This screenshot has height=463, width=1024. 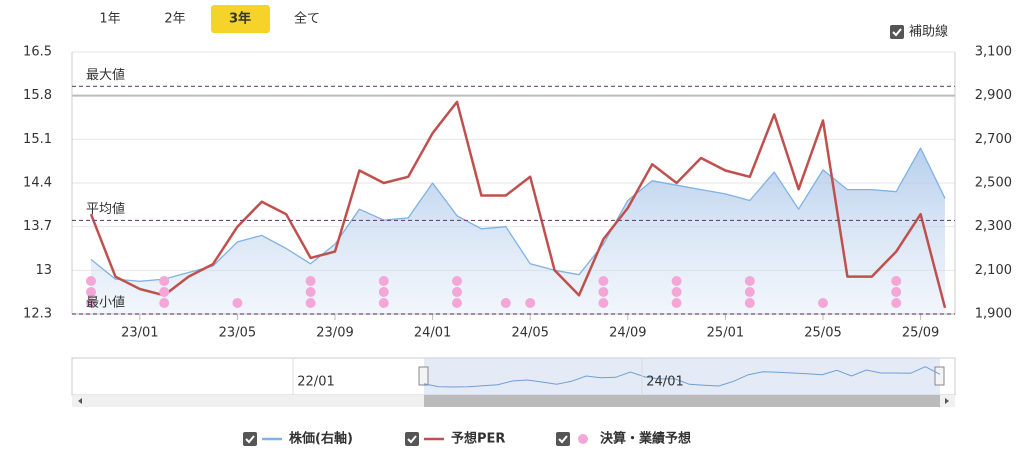 What do you see at coordinates (529, 333) in the screenshot?
I see `x-tick-label: 24/05` at bounding box center [529, 333].